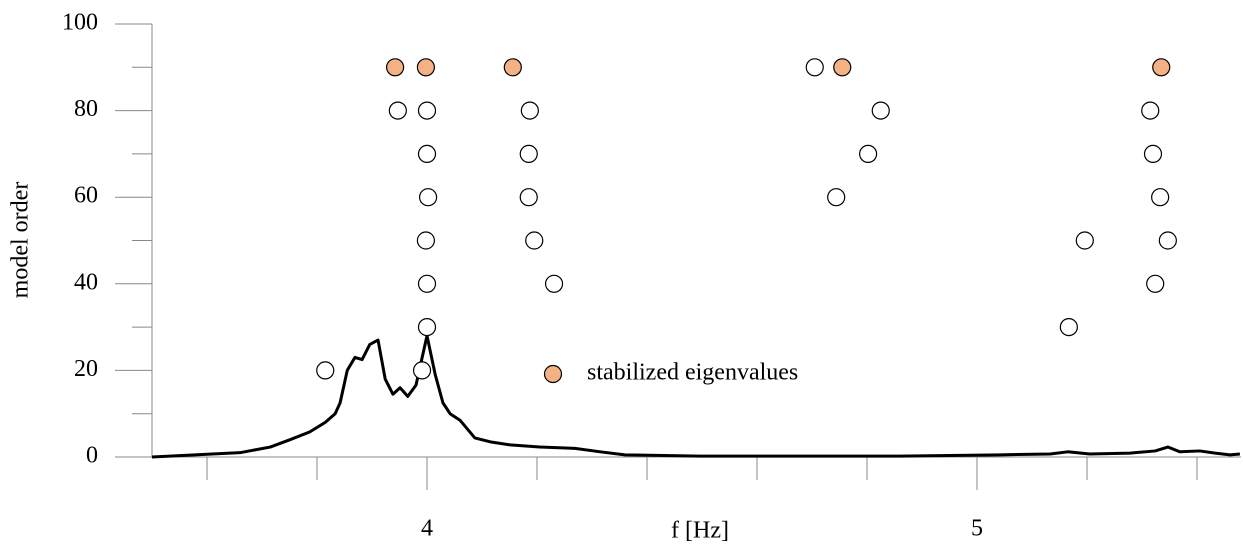 The width and height of the screenshot is (1243, 546). Describe the element at coordinates (427, 529) in the screenshot. I see `x-tick-label: 4` at that location.